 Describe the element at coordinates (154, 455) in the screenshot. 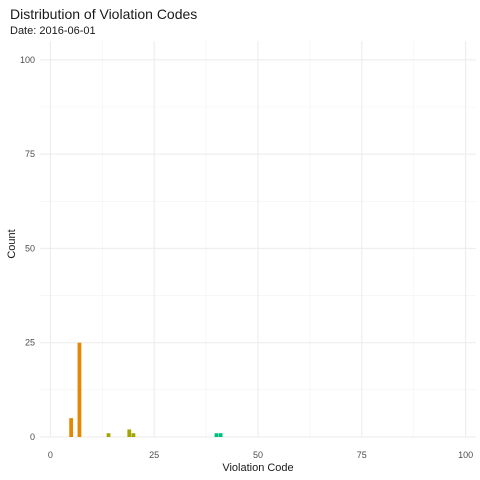

I see `x-tick-label: 25` at that location.